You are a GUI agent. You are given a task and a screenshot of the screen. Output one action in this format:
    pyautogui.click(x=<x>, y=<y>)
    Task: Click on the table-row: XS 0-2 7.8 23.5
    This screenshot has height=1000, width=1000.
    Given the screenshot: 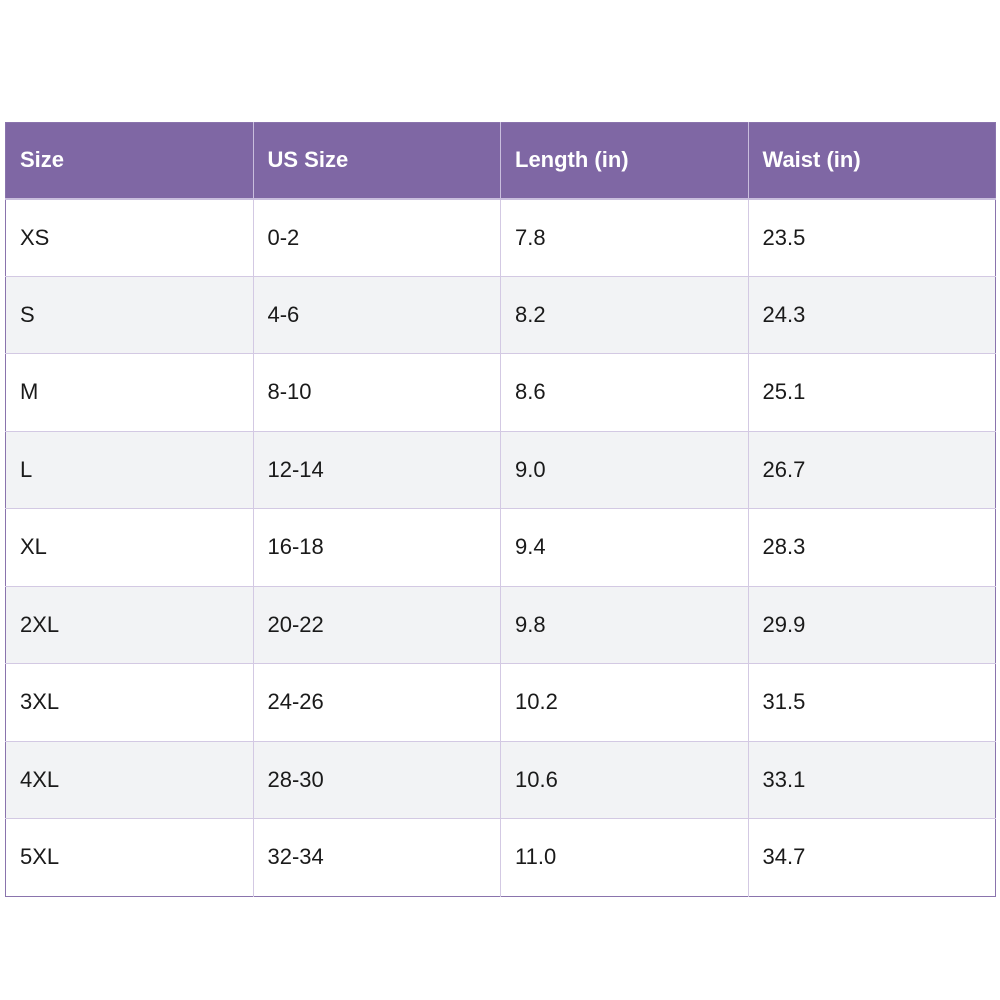 What is the action you would take?
    pyautogui.click(x=500, y=237)
    